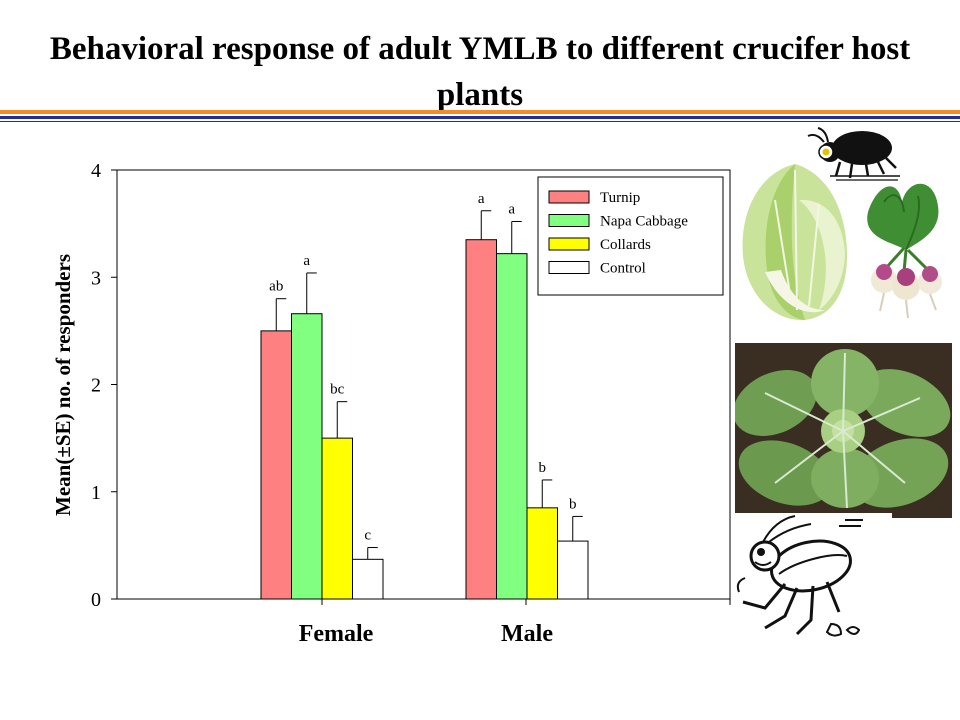 The height and width of the screenshot is (720, 960). What do you see at coordinates (63, 385) in the screenshot?
I see `y-axis-label: Mean(±SE) no. of responders` at bounding box center [63, 385].